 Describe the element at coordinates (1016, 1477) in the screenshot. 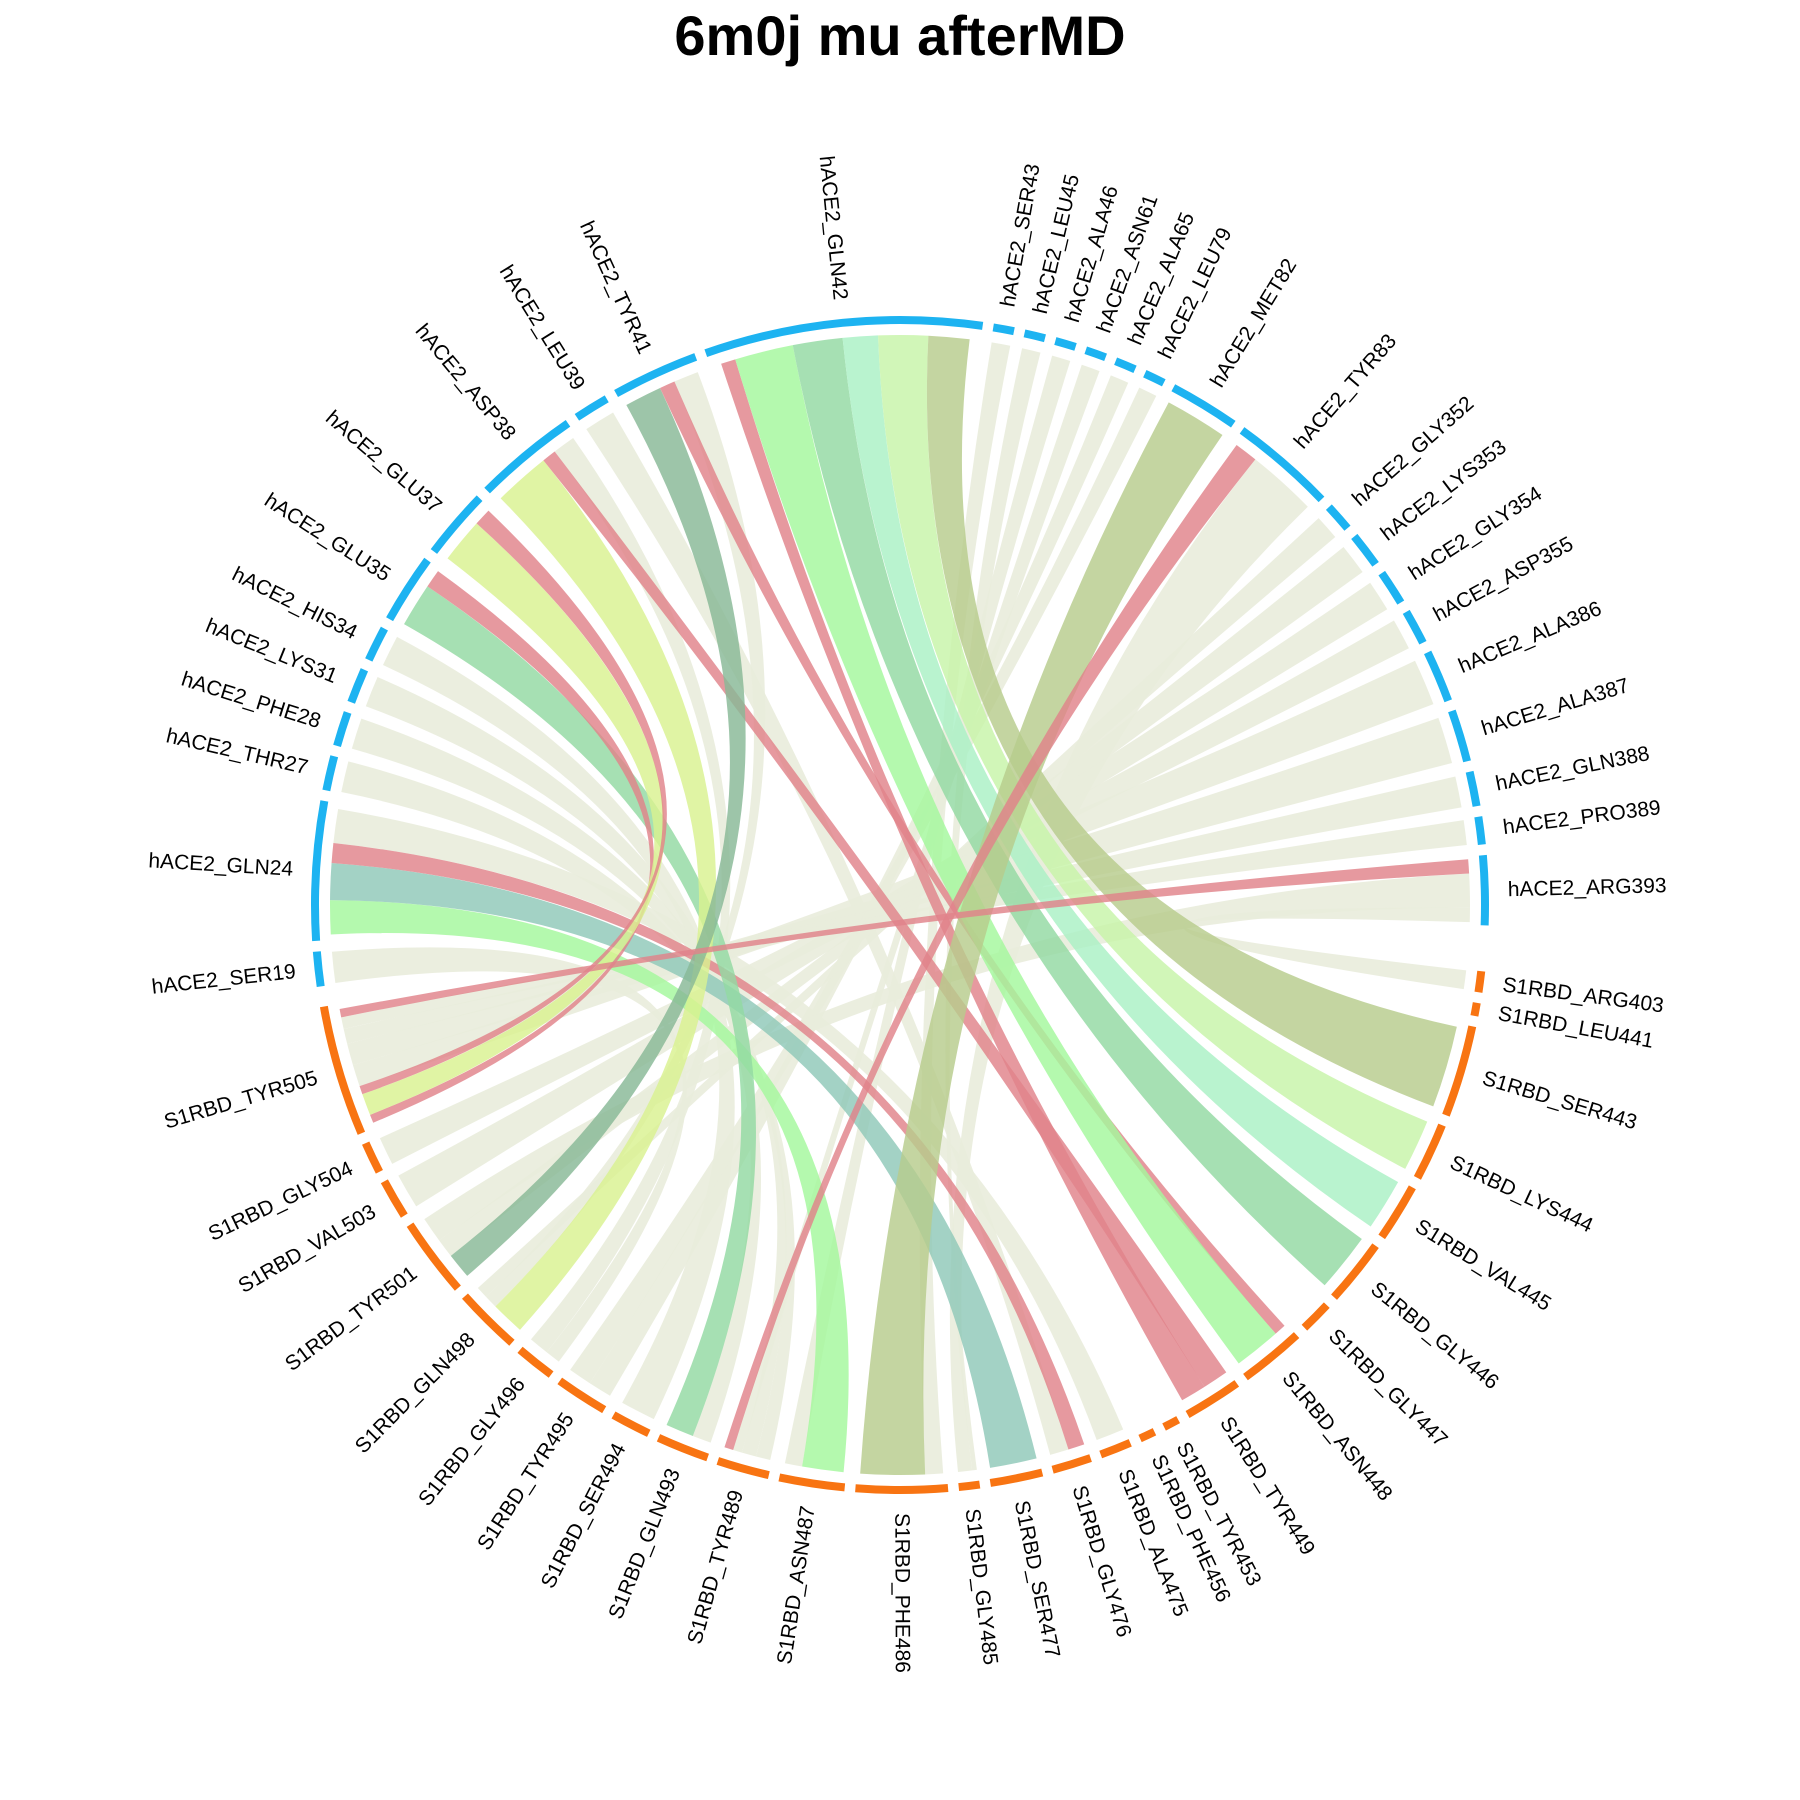

I see `sector-track-s1rbd_ser477` at that location.